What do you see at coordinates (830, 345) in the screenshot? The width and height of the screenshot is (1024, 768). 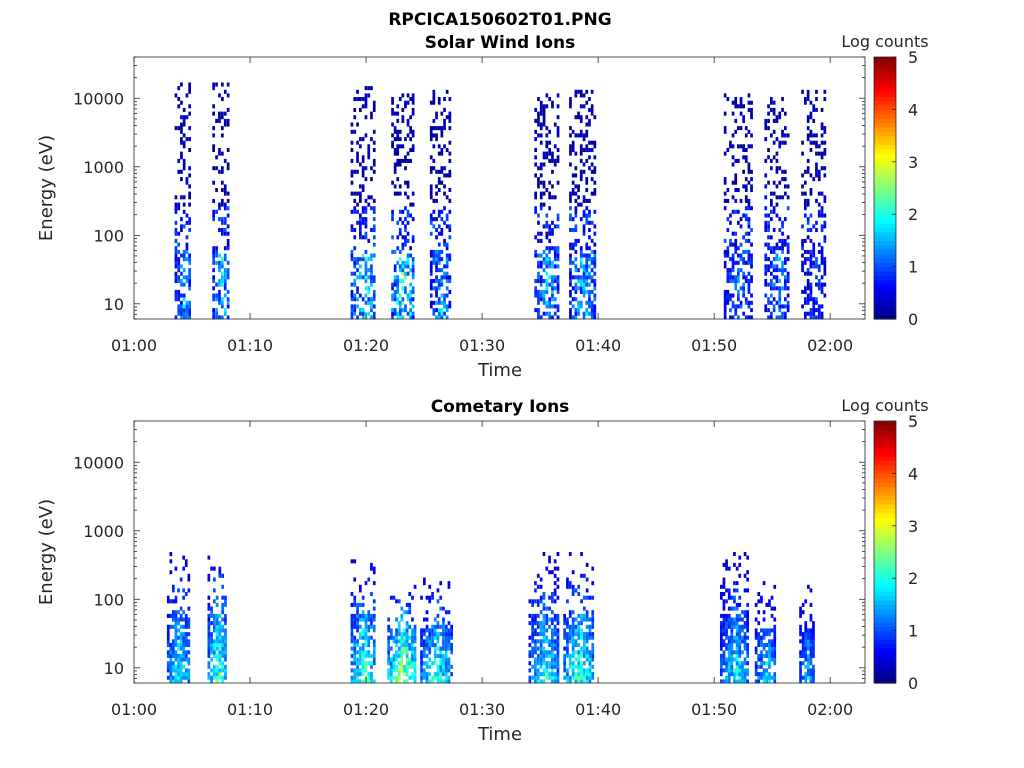 I see `x-tick-label: 02:00` at bounding box center [830, 345].